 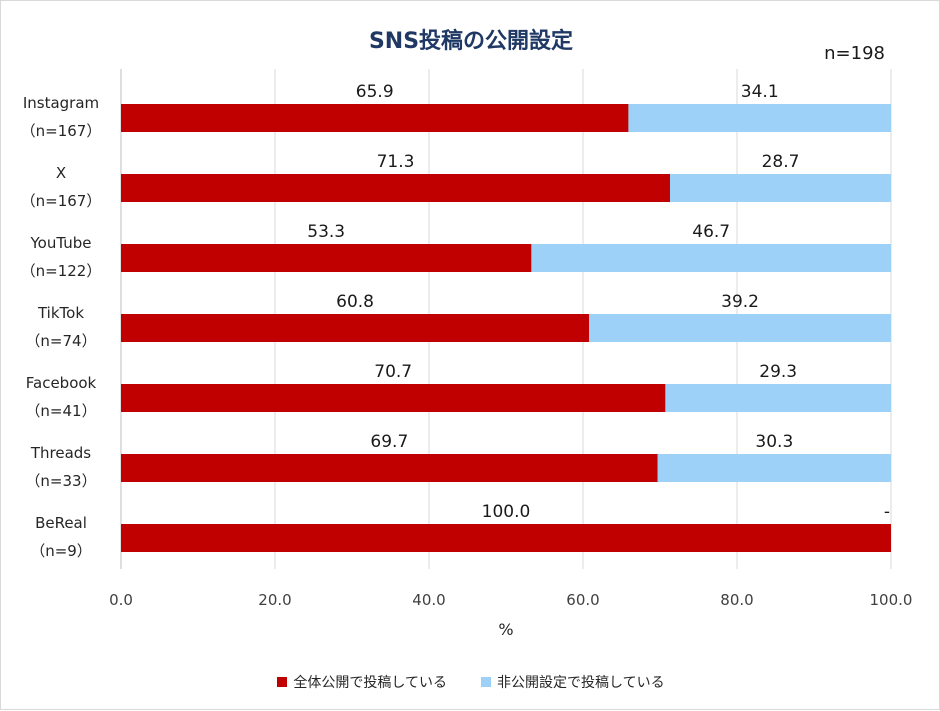 What do you see at coordinates (61, 271) in the screenshot?
I see `category-n-label: （n=122）` at bounding box center [61, 271].